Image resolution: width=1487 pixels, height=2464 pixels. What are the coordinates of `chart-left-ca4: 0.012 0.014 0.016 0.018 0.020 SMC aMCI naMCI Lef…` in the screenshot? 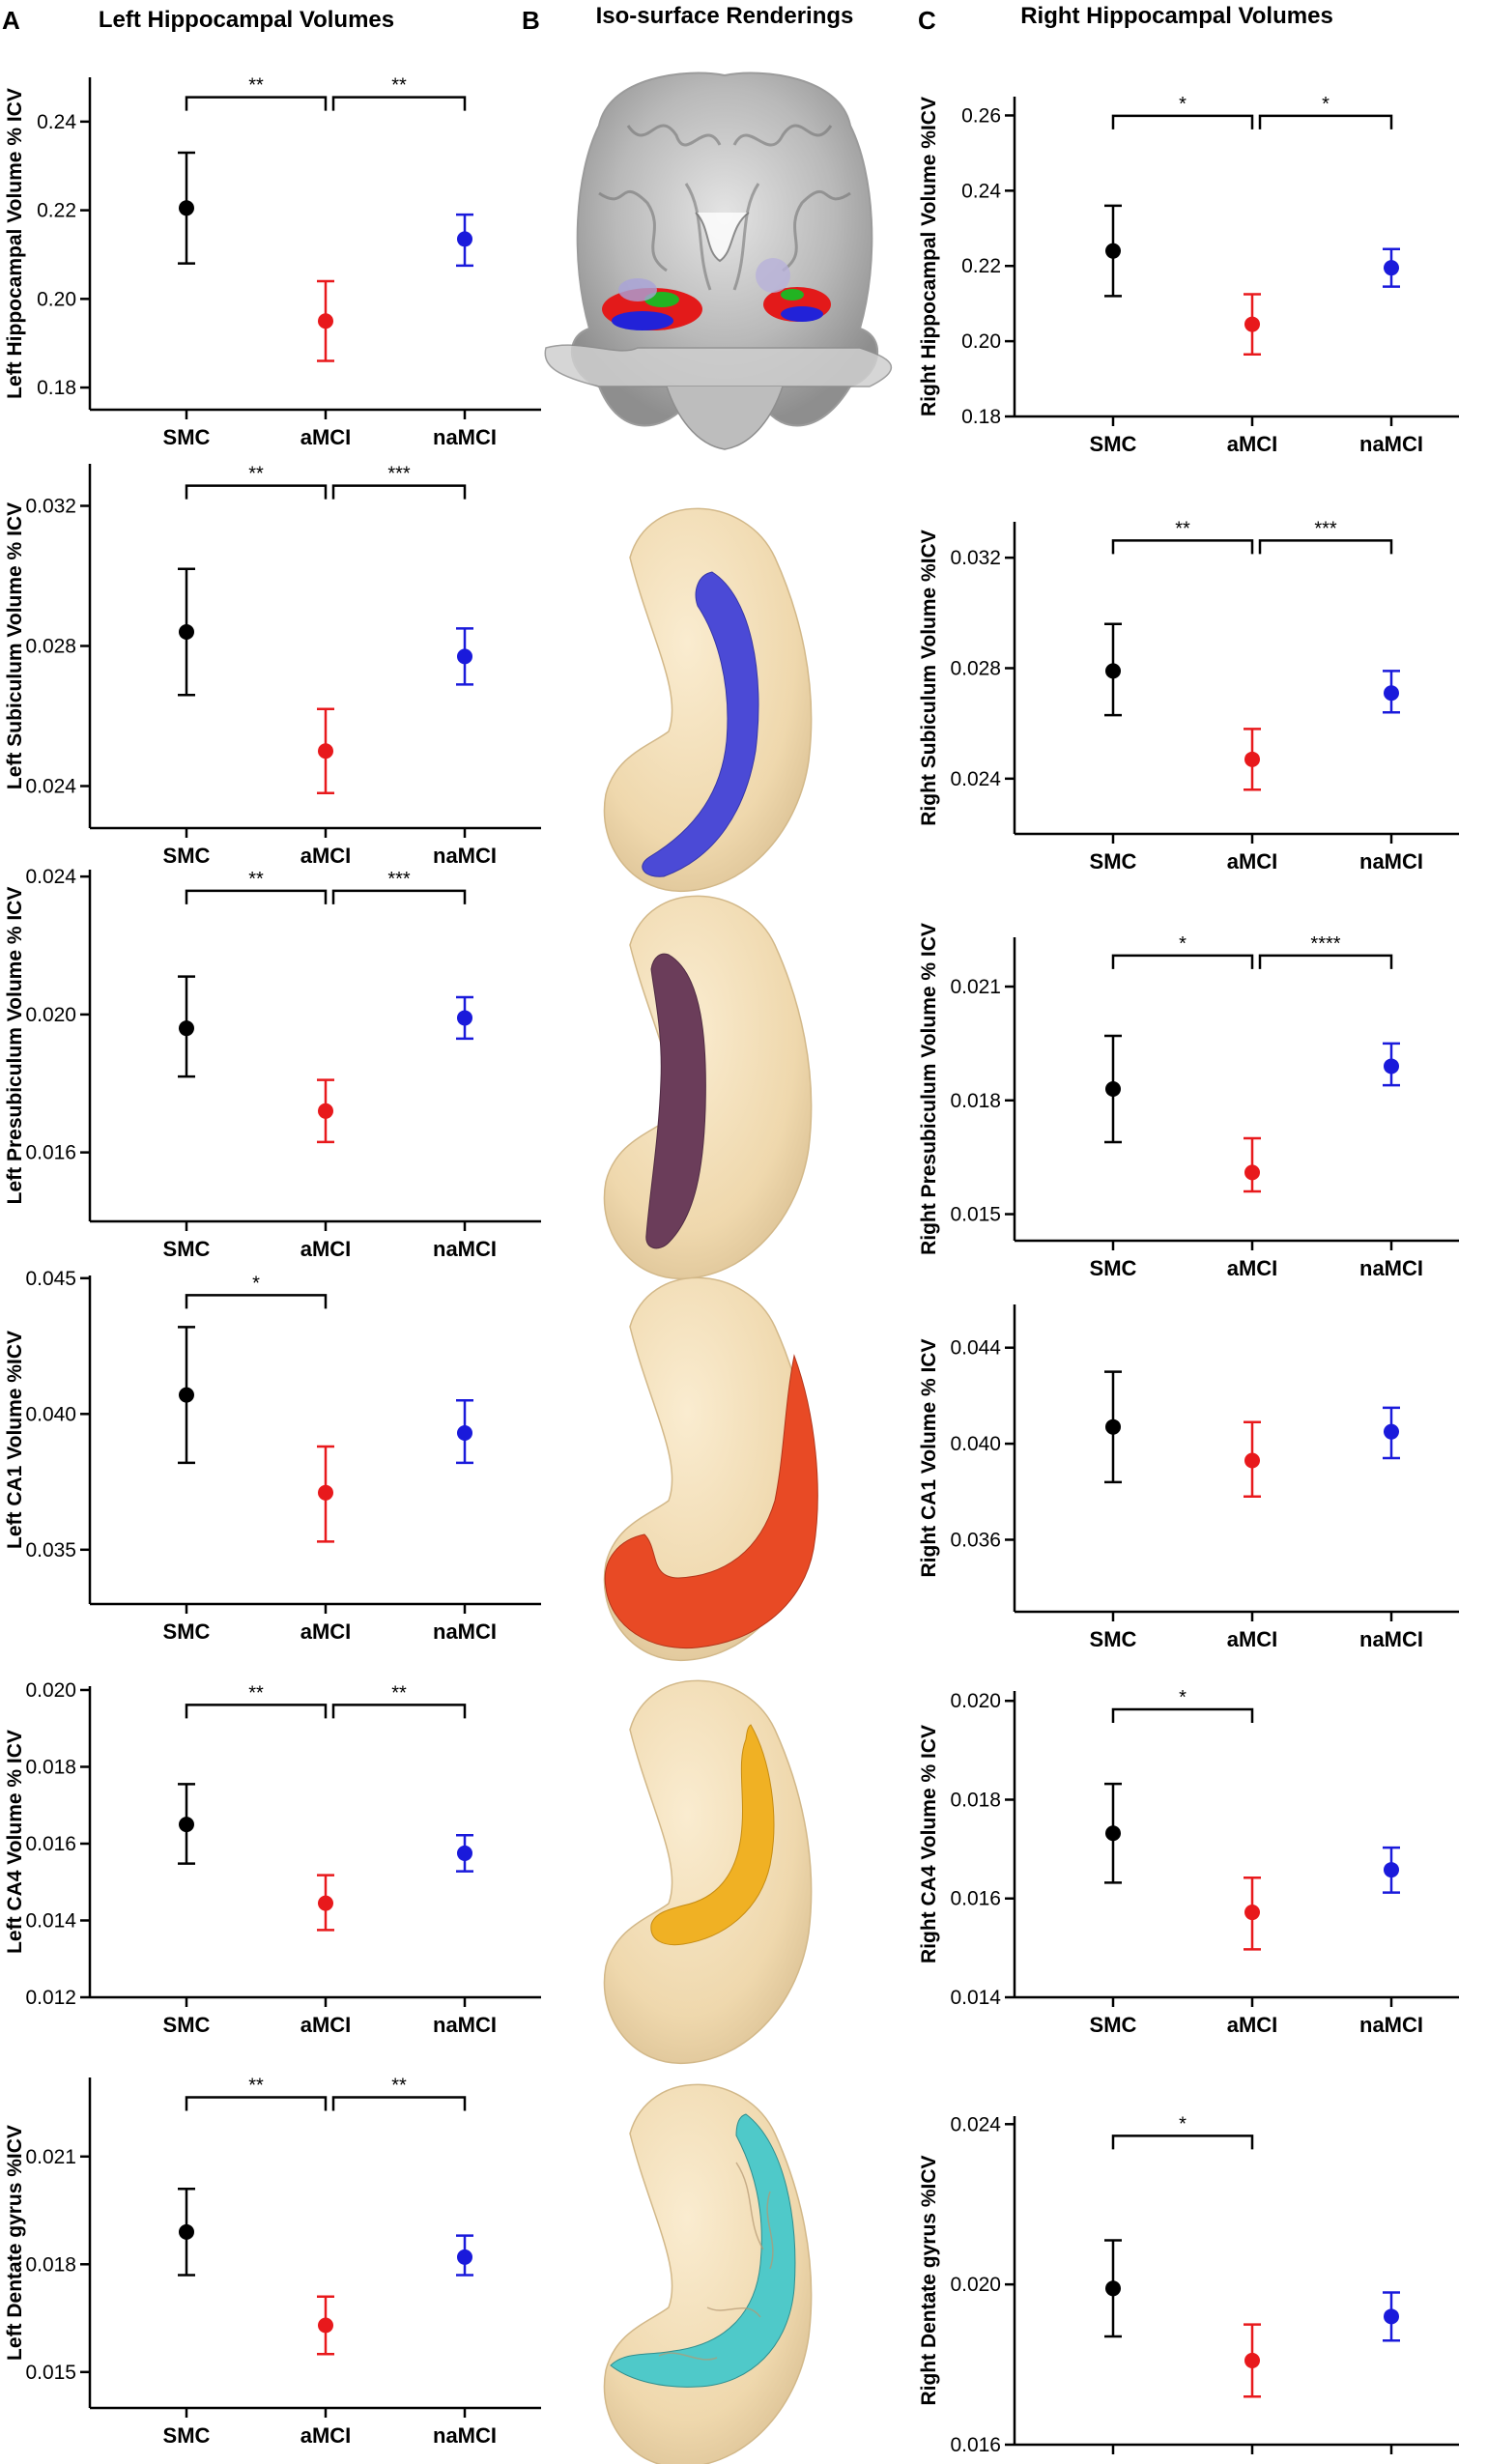 It's located at (272, 1858).